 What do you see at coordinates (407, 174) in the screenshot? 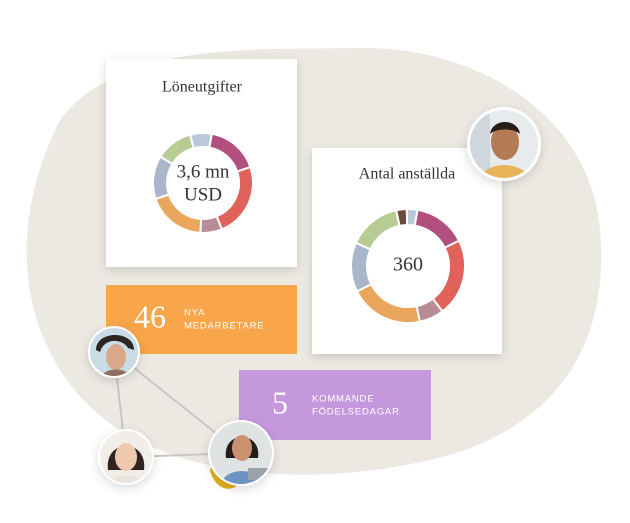
I see `card-title: Antal anställda` at bounding box center [407, 174].